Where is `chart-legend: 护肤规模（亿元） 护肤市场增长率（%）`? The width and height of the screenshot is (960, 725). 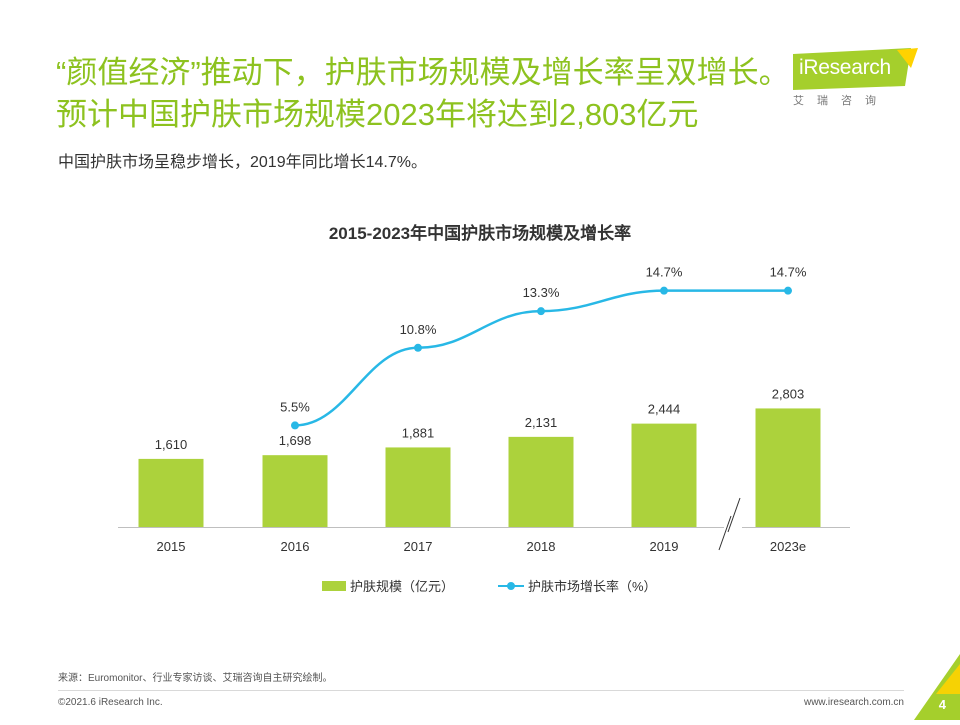
chart-legend: 护肤规模（亿元） 护肤市场增长率（%） is located at coordinates (480, 586).